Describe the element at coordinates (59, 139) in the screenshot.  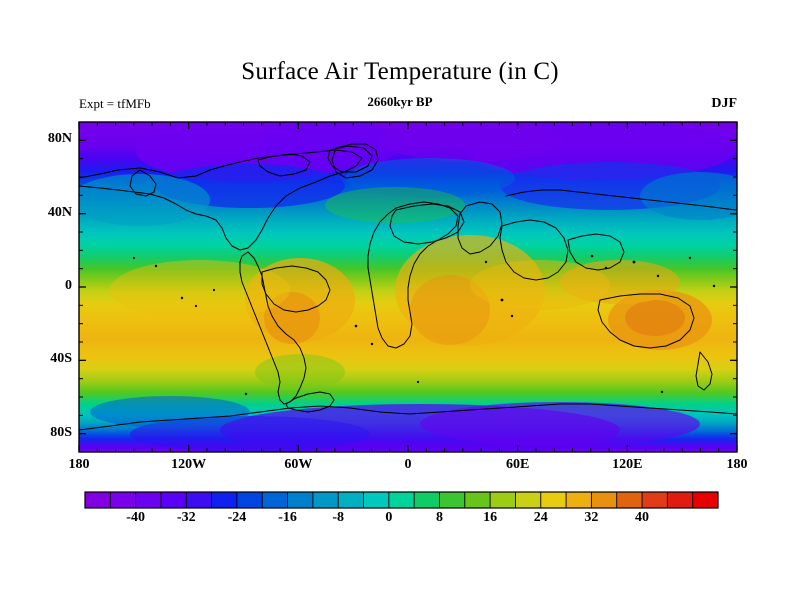
I see `y-axis-tick-label: 80N` at that location.